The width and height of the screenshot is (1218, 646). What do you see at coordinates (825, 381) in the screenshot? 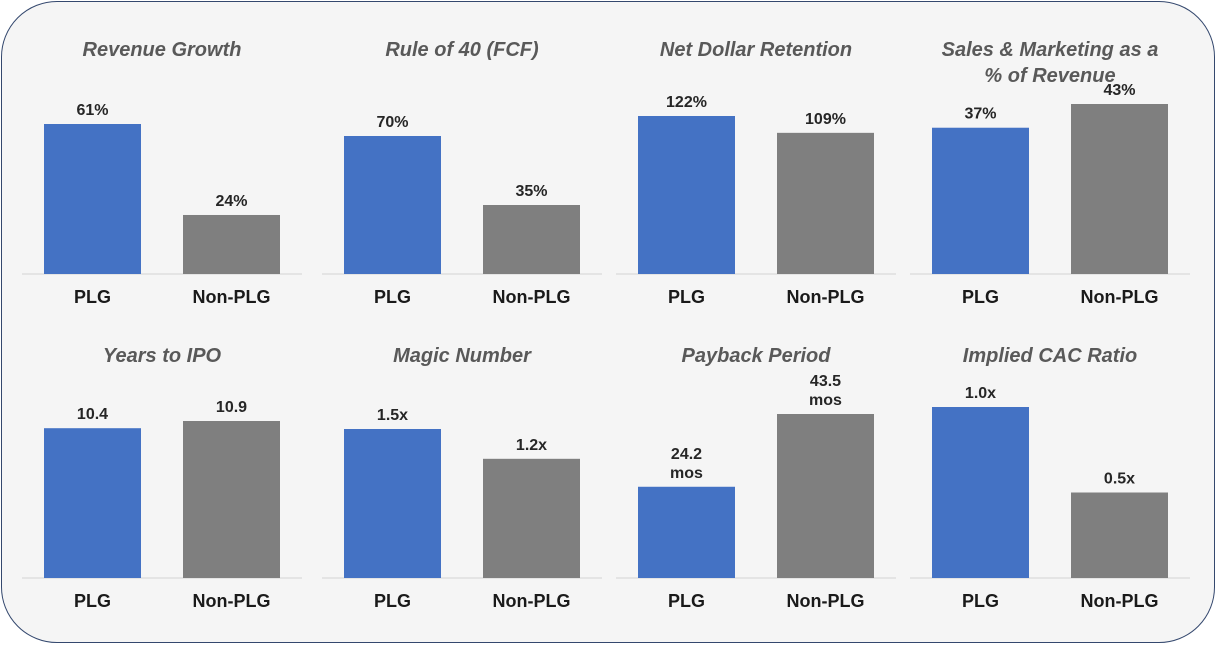
I see `data-label: 43.5` at bounding box center [825, 381].